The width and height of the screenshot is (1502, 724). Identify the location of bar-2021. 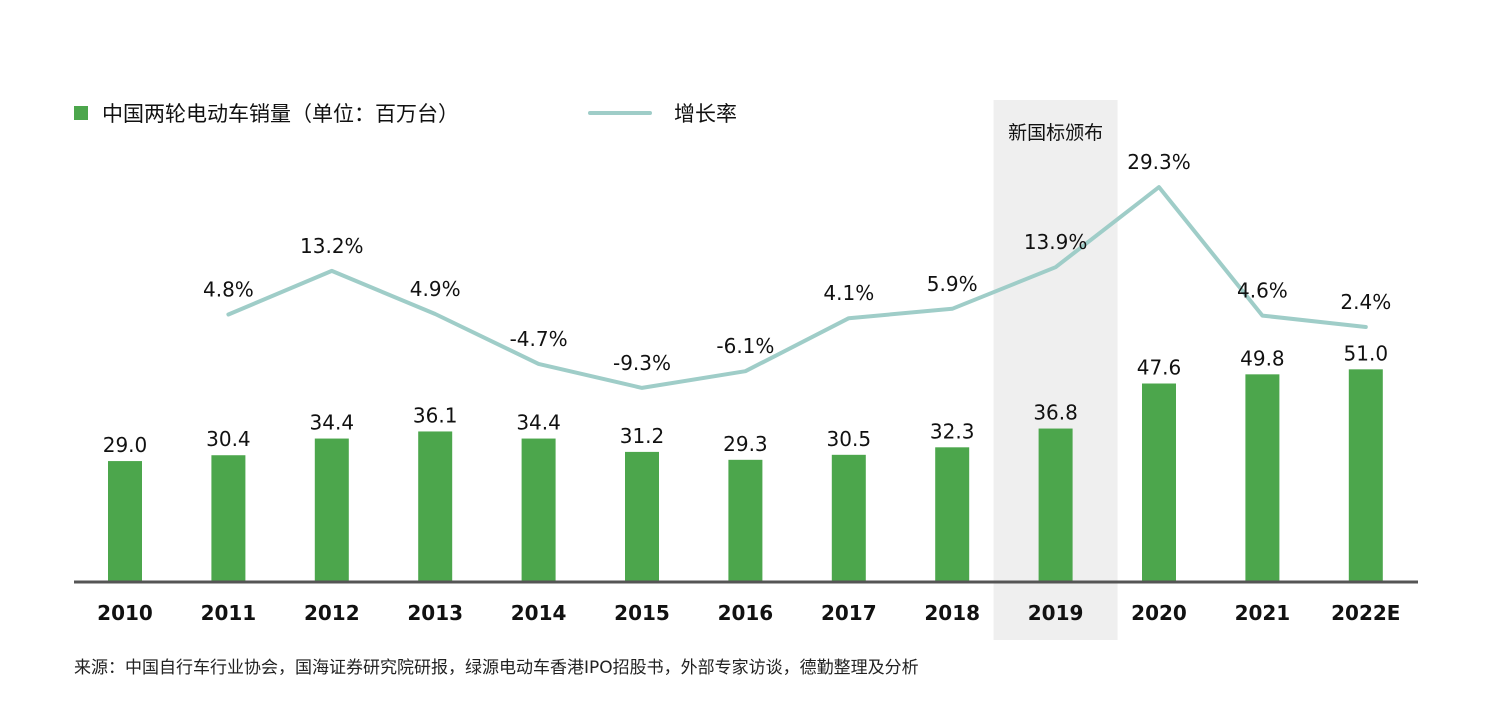
(1262, 478).